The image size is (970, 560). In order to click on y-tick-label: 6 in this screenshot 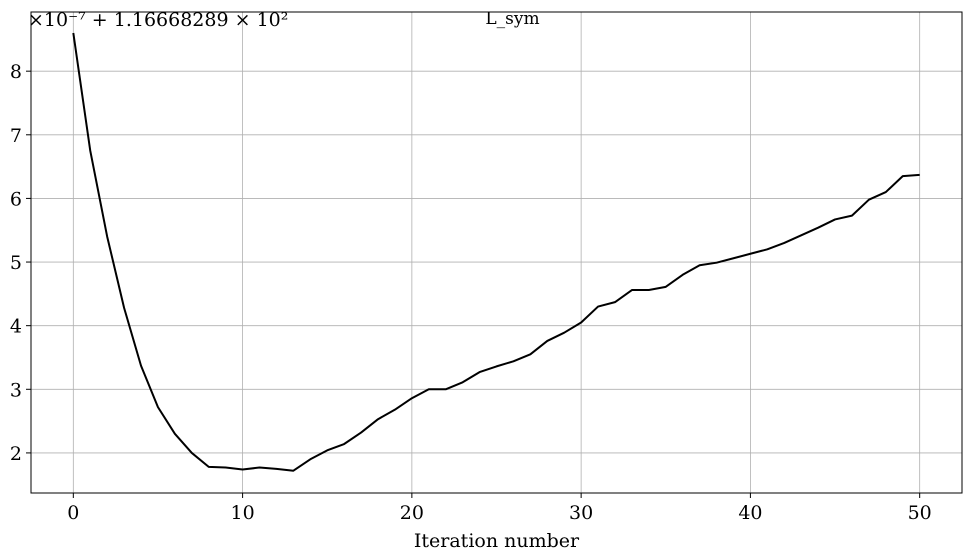, I will do `click(16, 199)`.